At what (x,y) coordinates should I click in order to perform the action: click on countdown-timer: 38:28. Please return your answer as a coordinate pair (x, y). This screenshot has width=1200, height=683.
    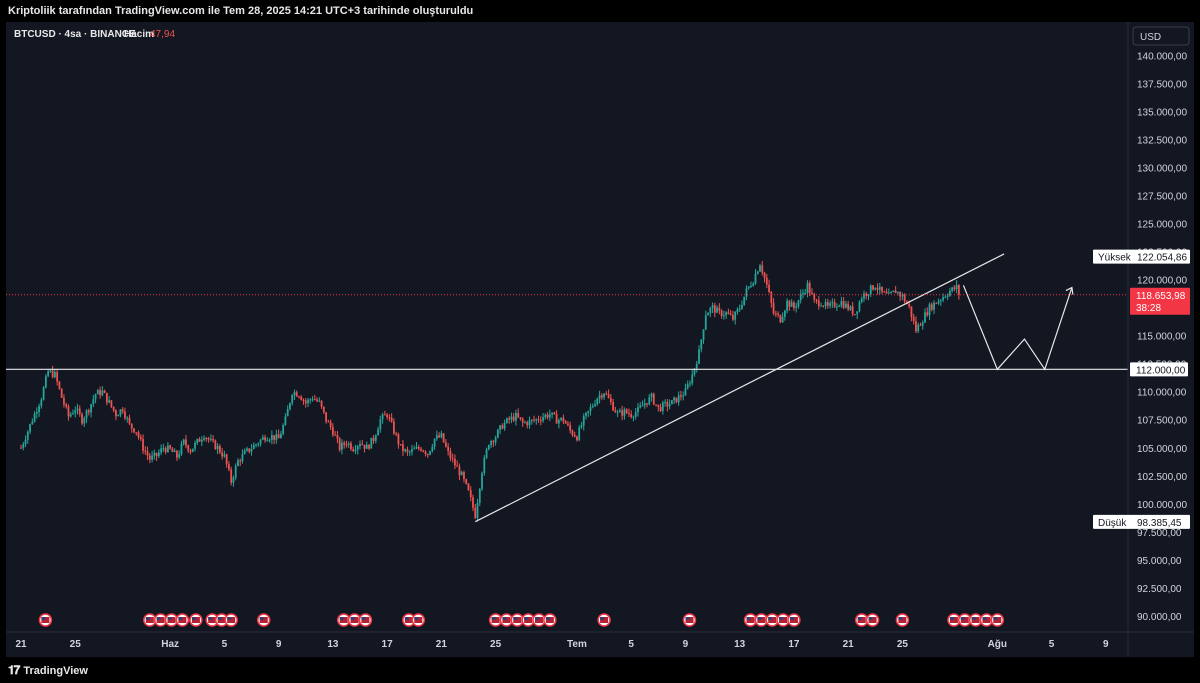
    Looking at the image, I should click on (1148, 308).